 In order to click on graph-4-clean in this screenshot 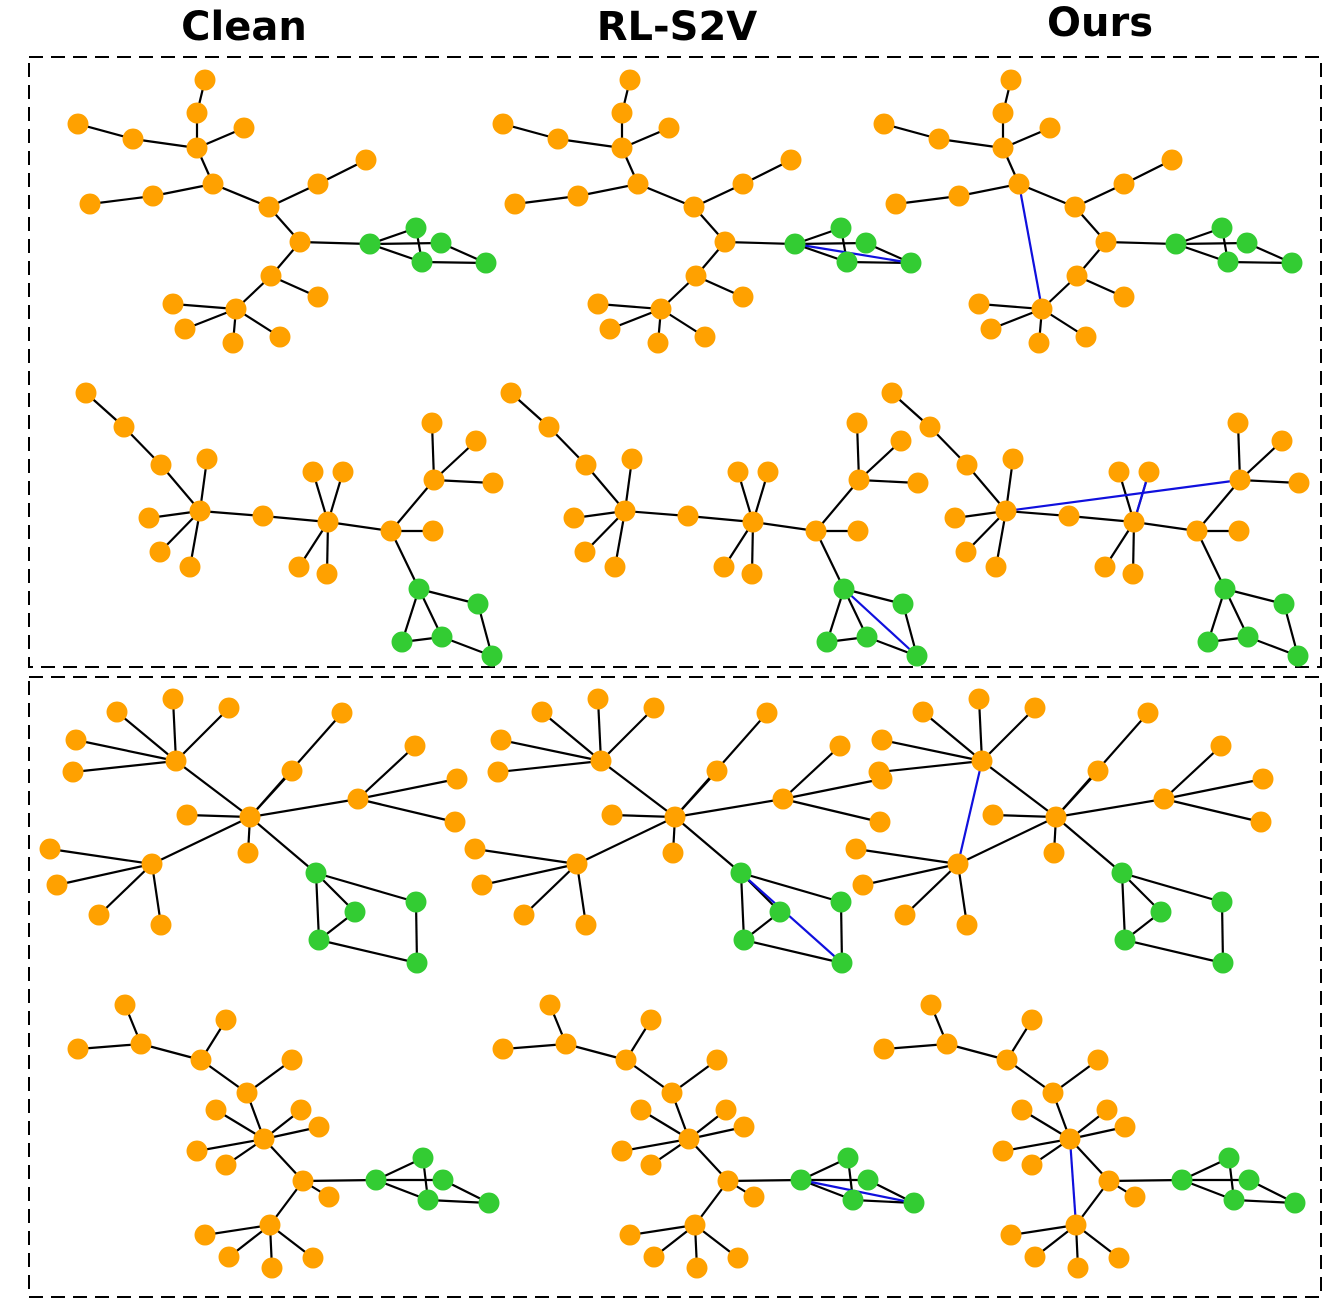, I will do `click(283, 1136)`.